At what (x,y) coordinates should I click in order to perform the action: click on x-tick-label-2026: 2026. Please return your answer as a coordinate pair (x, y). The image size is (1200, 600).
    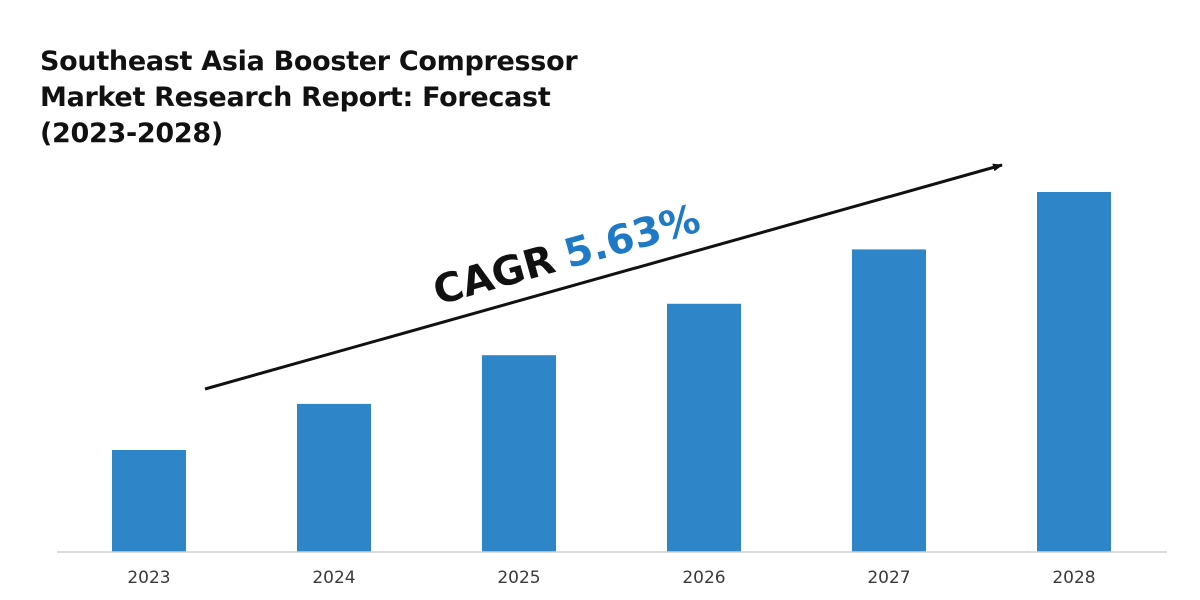
    Looking at the image, I should click on (703, 578).